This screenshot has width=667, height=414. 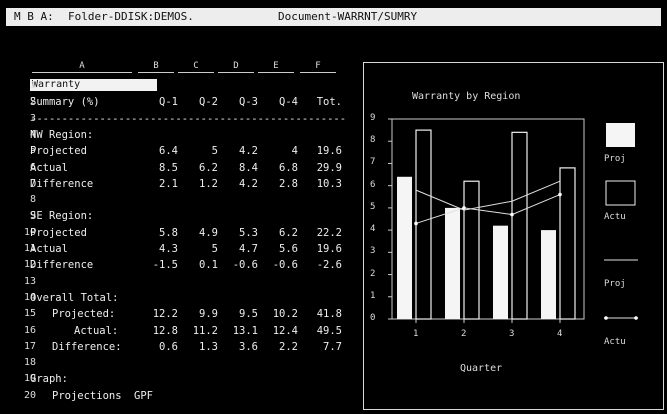 What do you see at coordinates (32, 183) in the screenshot?
I see `row-number: 7` at bounding box center [32, 183].